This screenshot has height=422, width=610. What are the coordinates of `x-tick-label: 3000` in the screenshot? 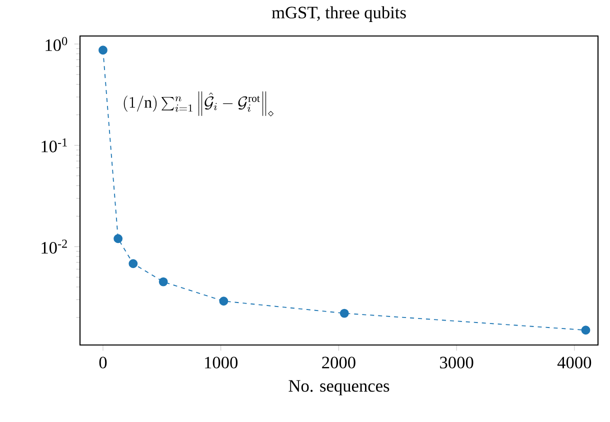 It's located at (457, 362).